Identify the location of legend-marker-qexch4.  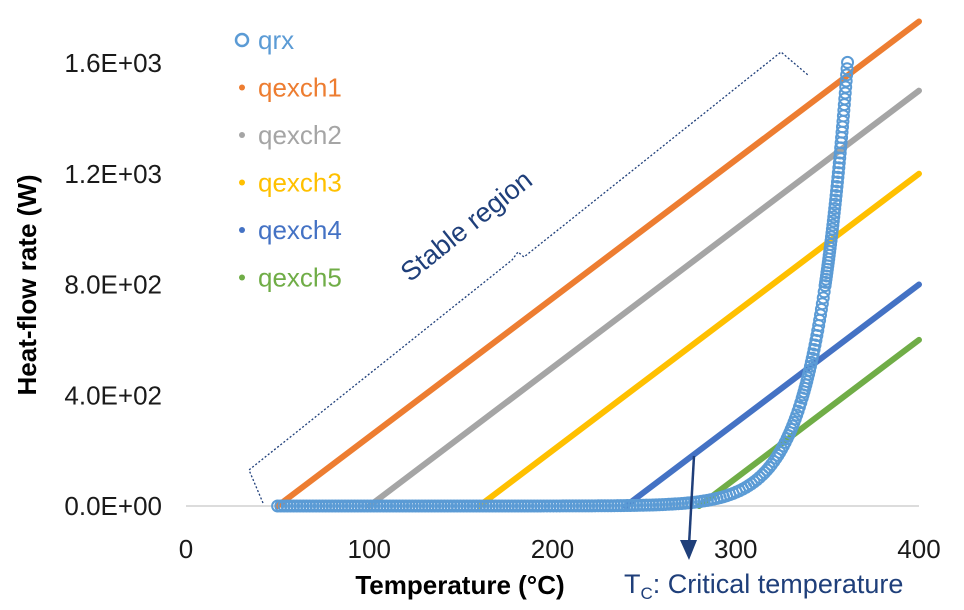
(242, 230).